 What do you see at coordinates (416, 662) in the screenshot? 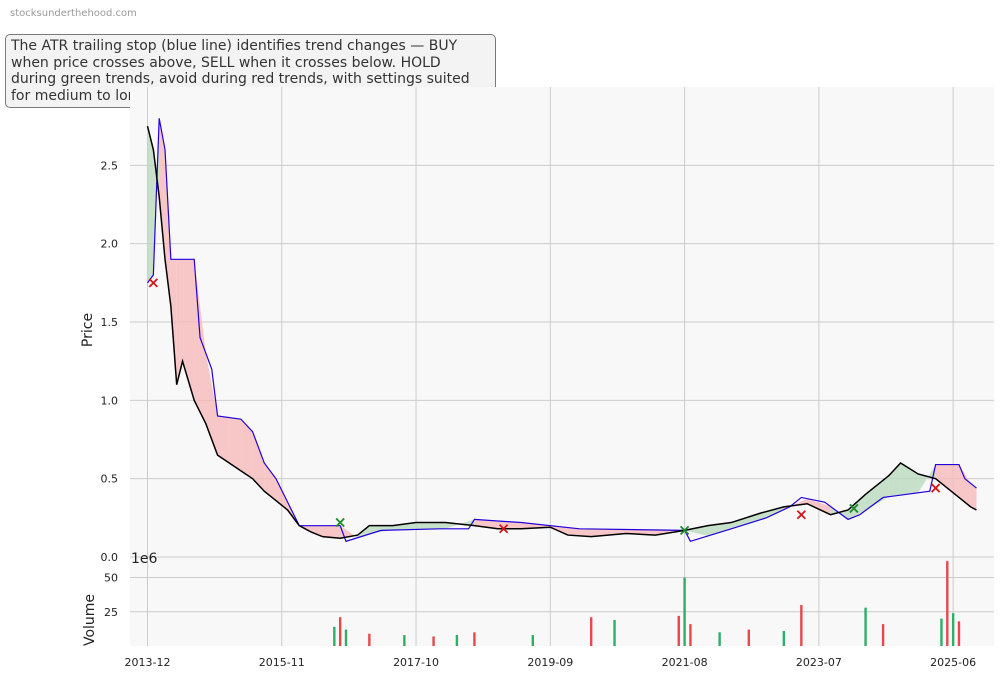
I see `x-tick-label: 2017-10` at bounding box center [416, 662].